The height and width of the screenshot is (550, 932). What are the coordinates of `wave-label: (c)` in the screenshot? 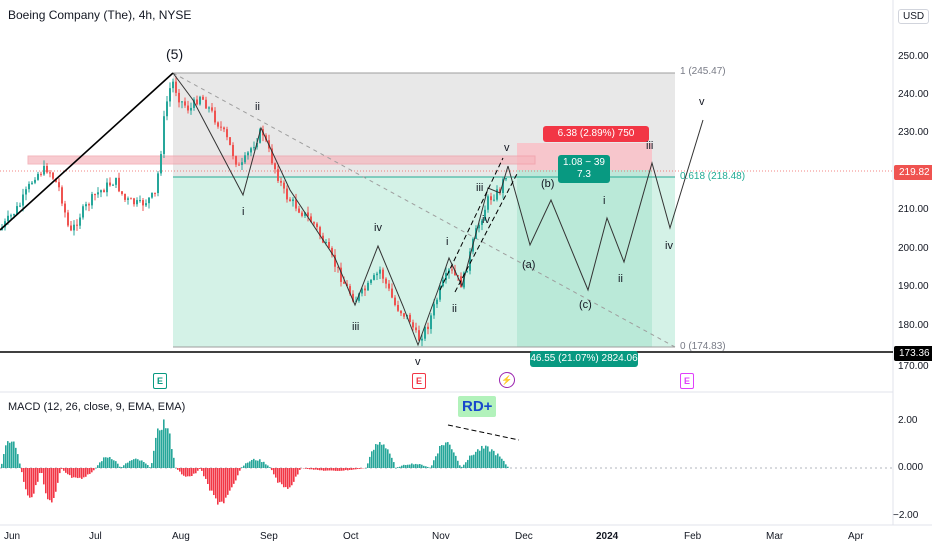 It's located at (585, 305).